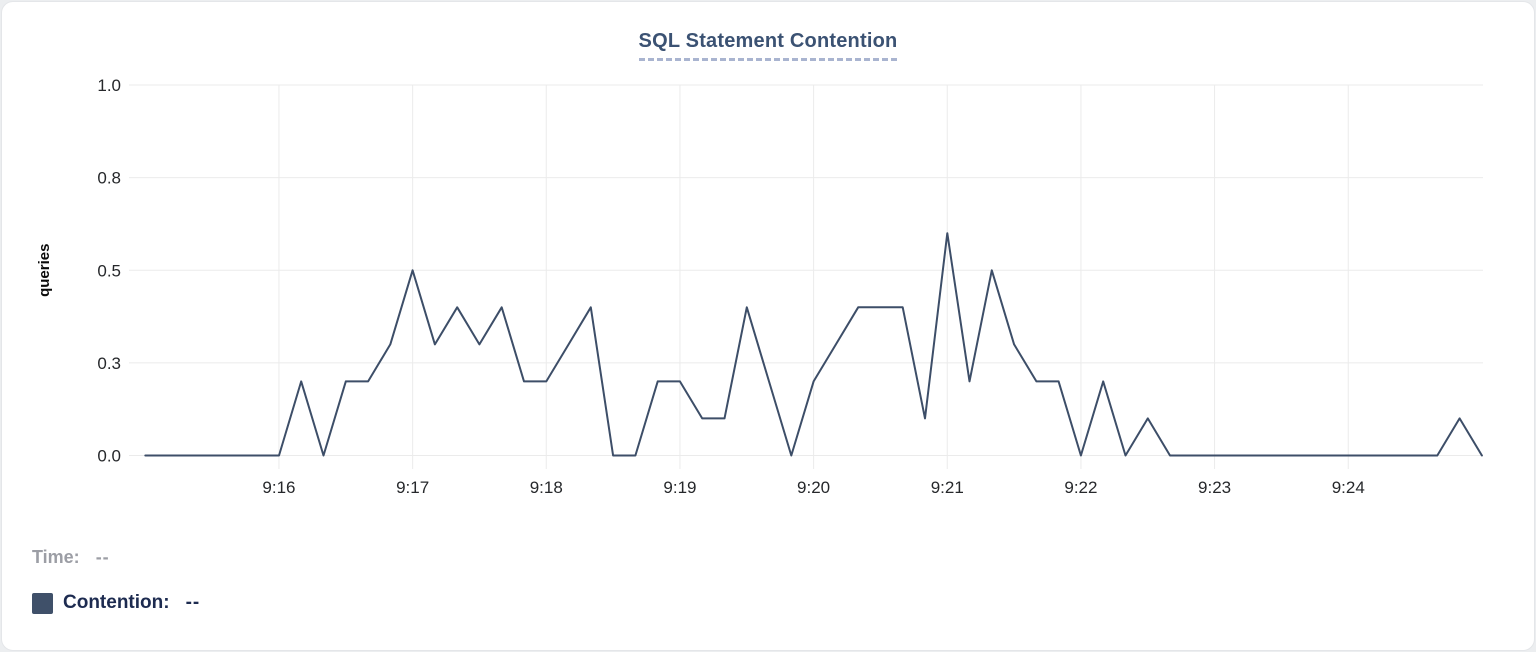 Image resolution: width=1536 pixels, height=652 pixels. I want to click on legend-time-value: --, so click(102, 557).